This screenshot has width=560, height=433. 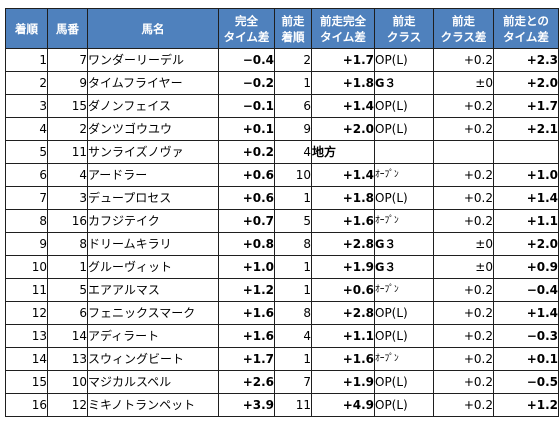 What do you see at coordinates (526, 221) in the screenshot?
I see `cell-time-sa: +1.1` at bounding box center [526, 221].